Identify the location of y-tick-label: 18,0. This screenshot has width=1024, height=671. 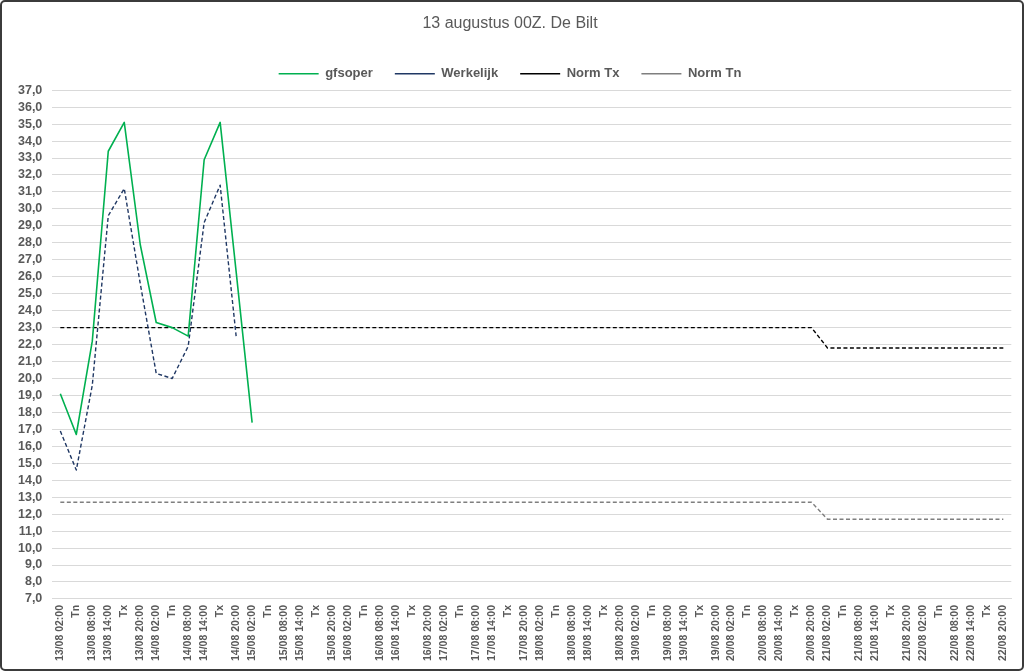
(30, 411).